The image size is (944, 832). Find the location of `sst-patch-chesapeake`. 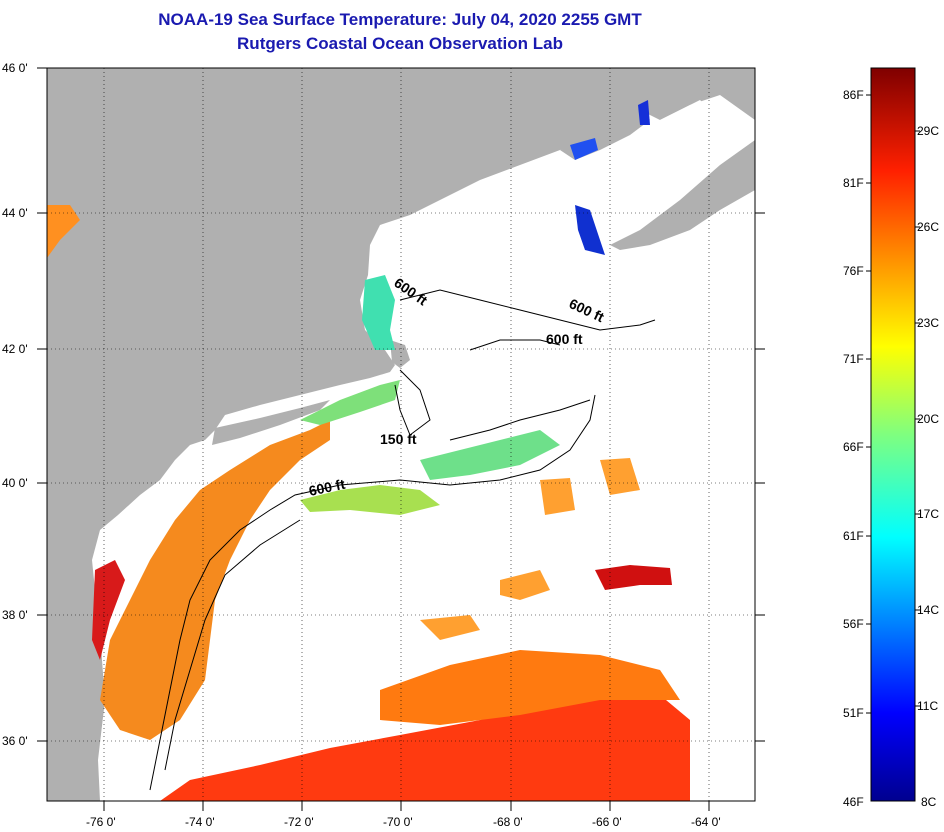

sst-patch-chesapeake is located at coordinates (108, 610).